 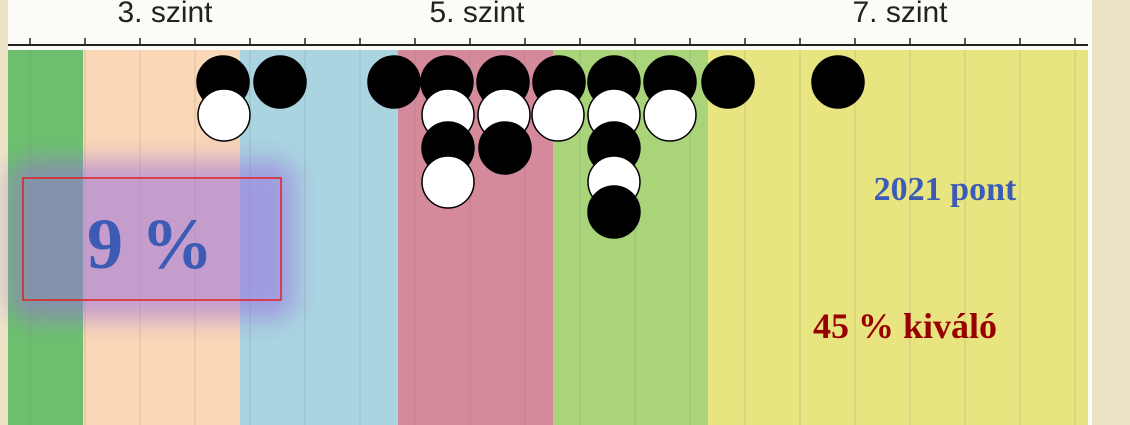 What do you see at coordinates (900, 14) in the screenshot?
I see `axis-label: 7. szint` at bounding box center [900, 14].